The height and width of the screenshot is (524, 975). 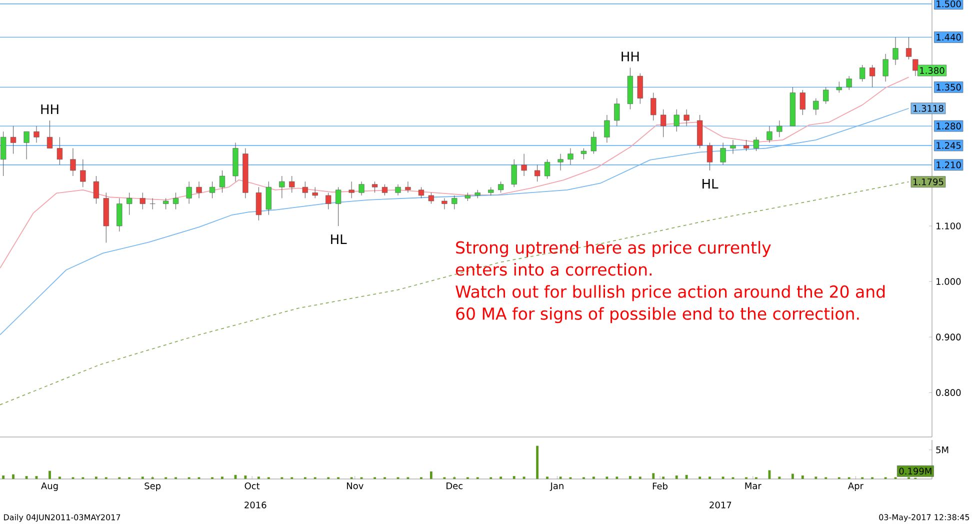 What do you see at coordinates (928, 108) in the screenshot?
I see `data-label: 1.3118` at bounding box center [928, 108].